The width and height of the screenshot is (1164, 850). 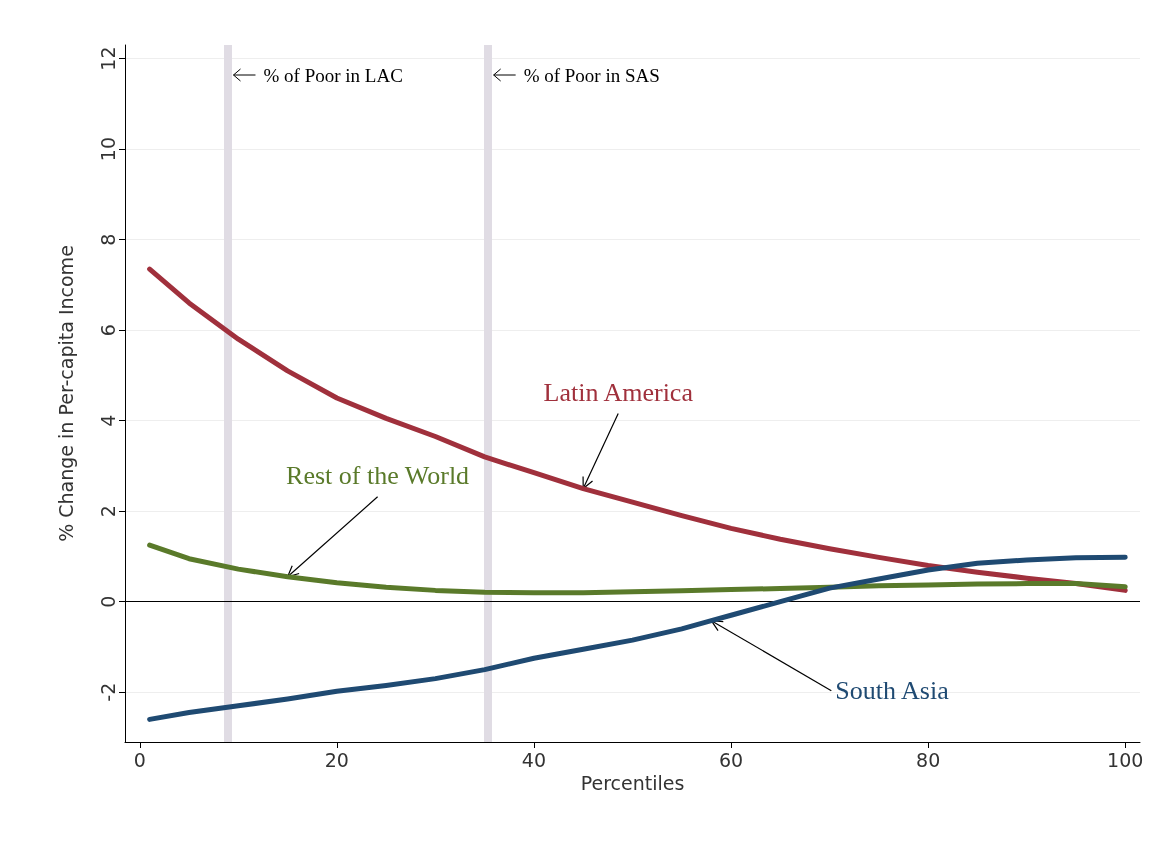 What do you see at coordinates (618, 393) in the screenshot?
I see `text: Latin America` at bounding box center [618, 393].